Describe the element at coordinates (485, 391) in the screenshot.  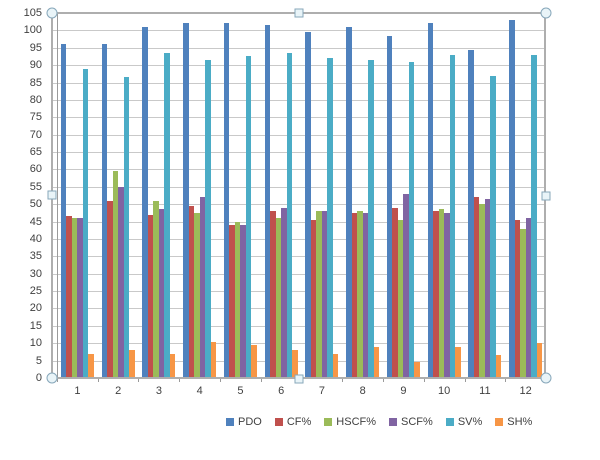
I see `x-axis-label-11: 11` at that location.